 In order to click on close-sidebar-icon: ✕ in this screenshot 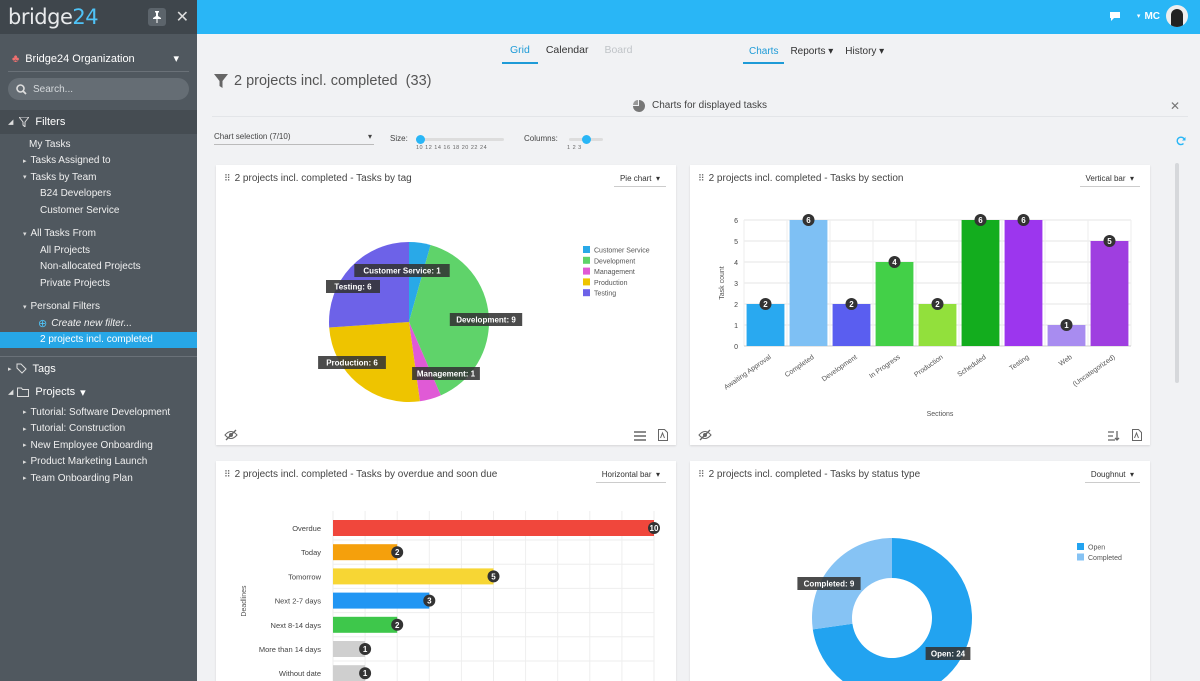, I will do `click(182, 17)`.